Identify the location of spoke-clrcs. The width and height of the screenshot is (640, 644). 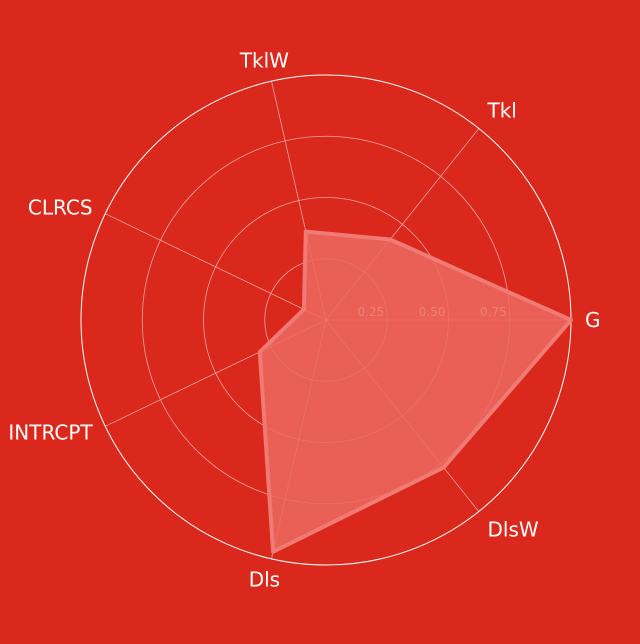
(216, 267).